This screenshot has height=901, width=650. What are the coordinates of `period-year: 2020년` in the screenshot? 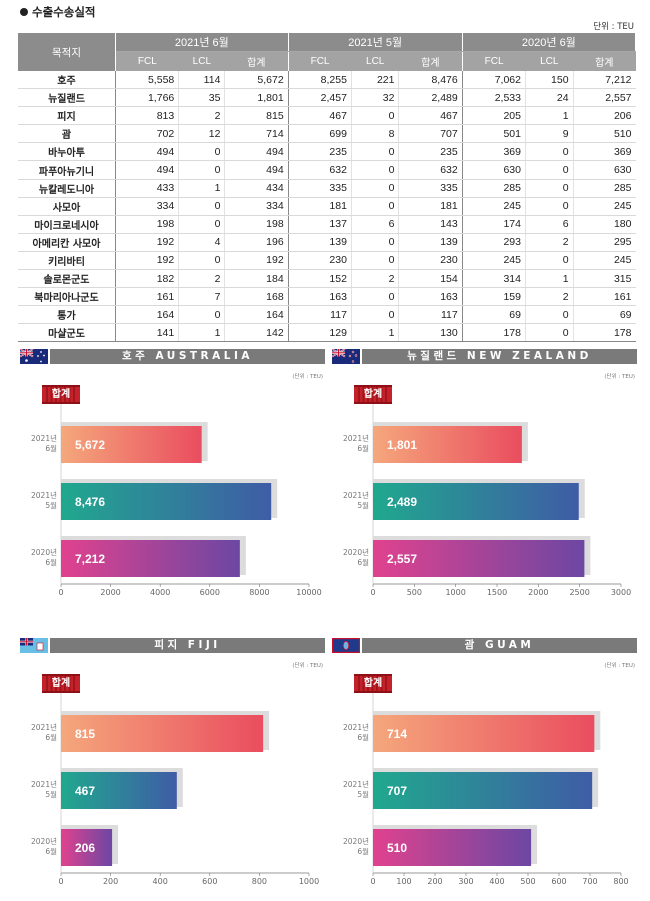 It's located at (356, 841).